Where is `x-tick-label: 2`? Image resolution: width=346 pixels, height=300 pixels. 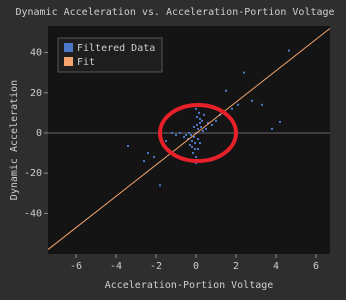
x-tick-label: 2 is located at coordinates (236, 266).